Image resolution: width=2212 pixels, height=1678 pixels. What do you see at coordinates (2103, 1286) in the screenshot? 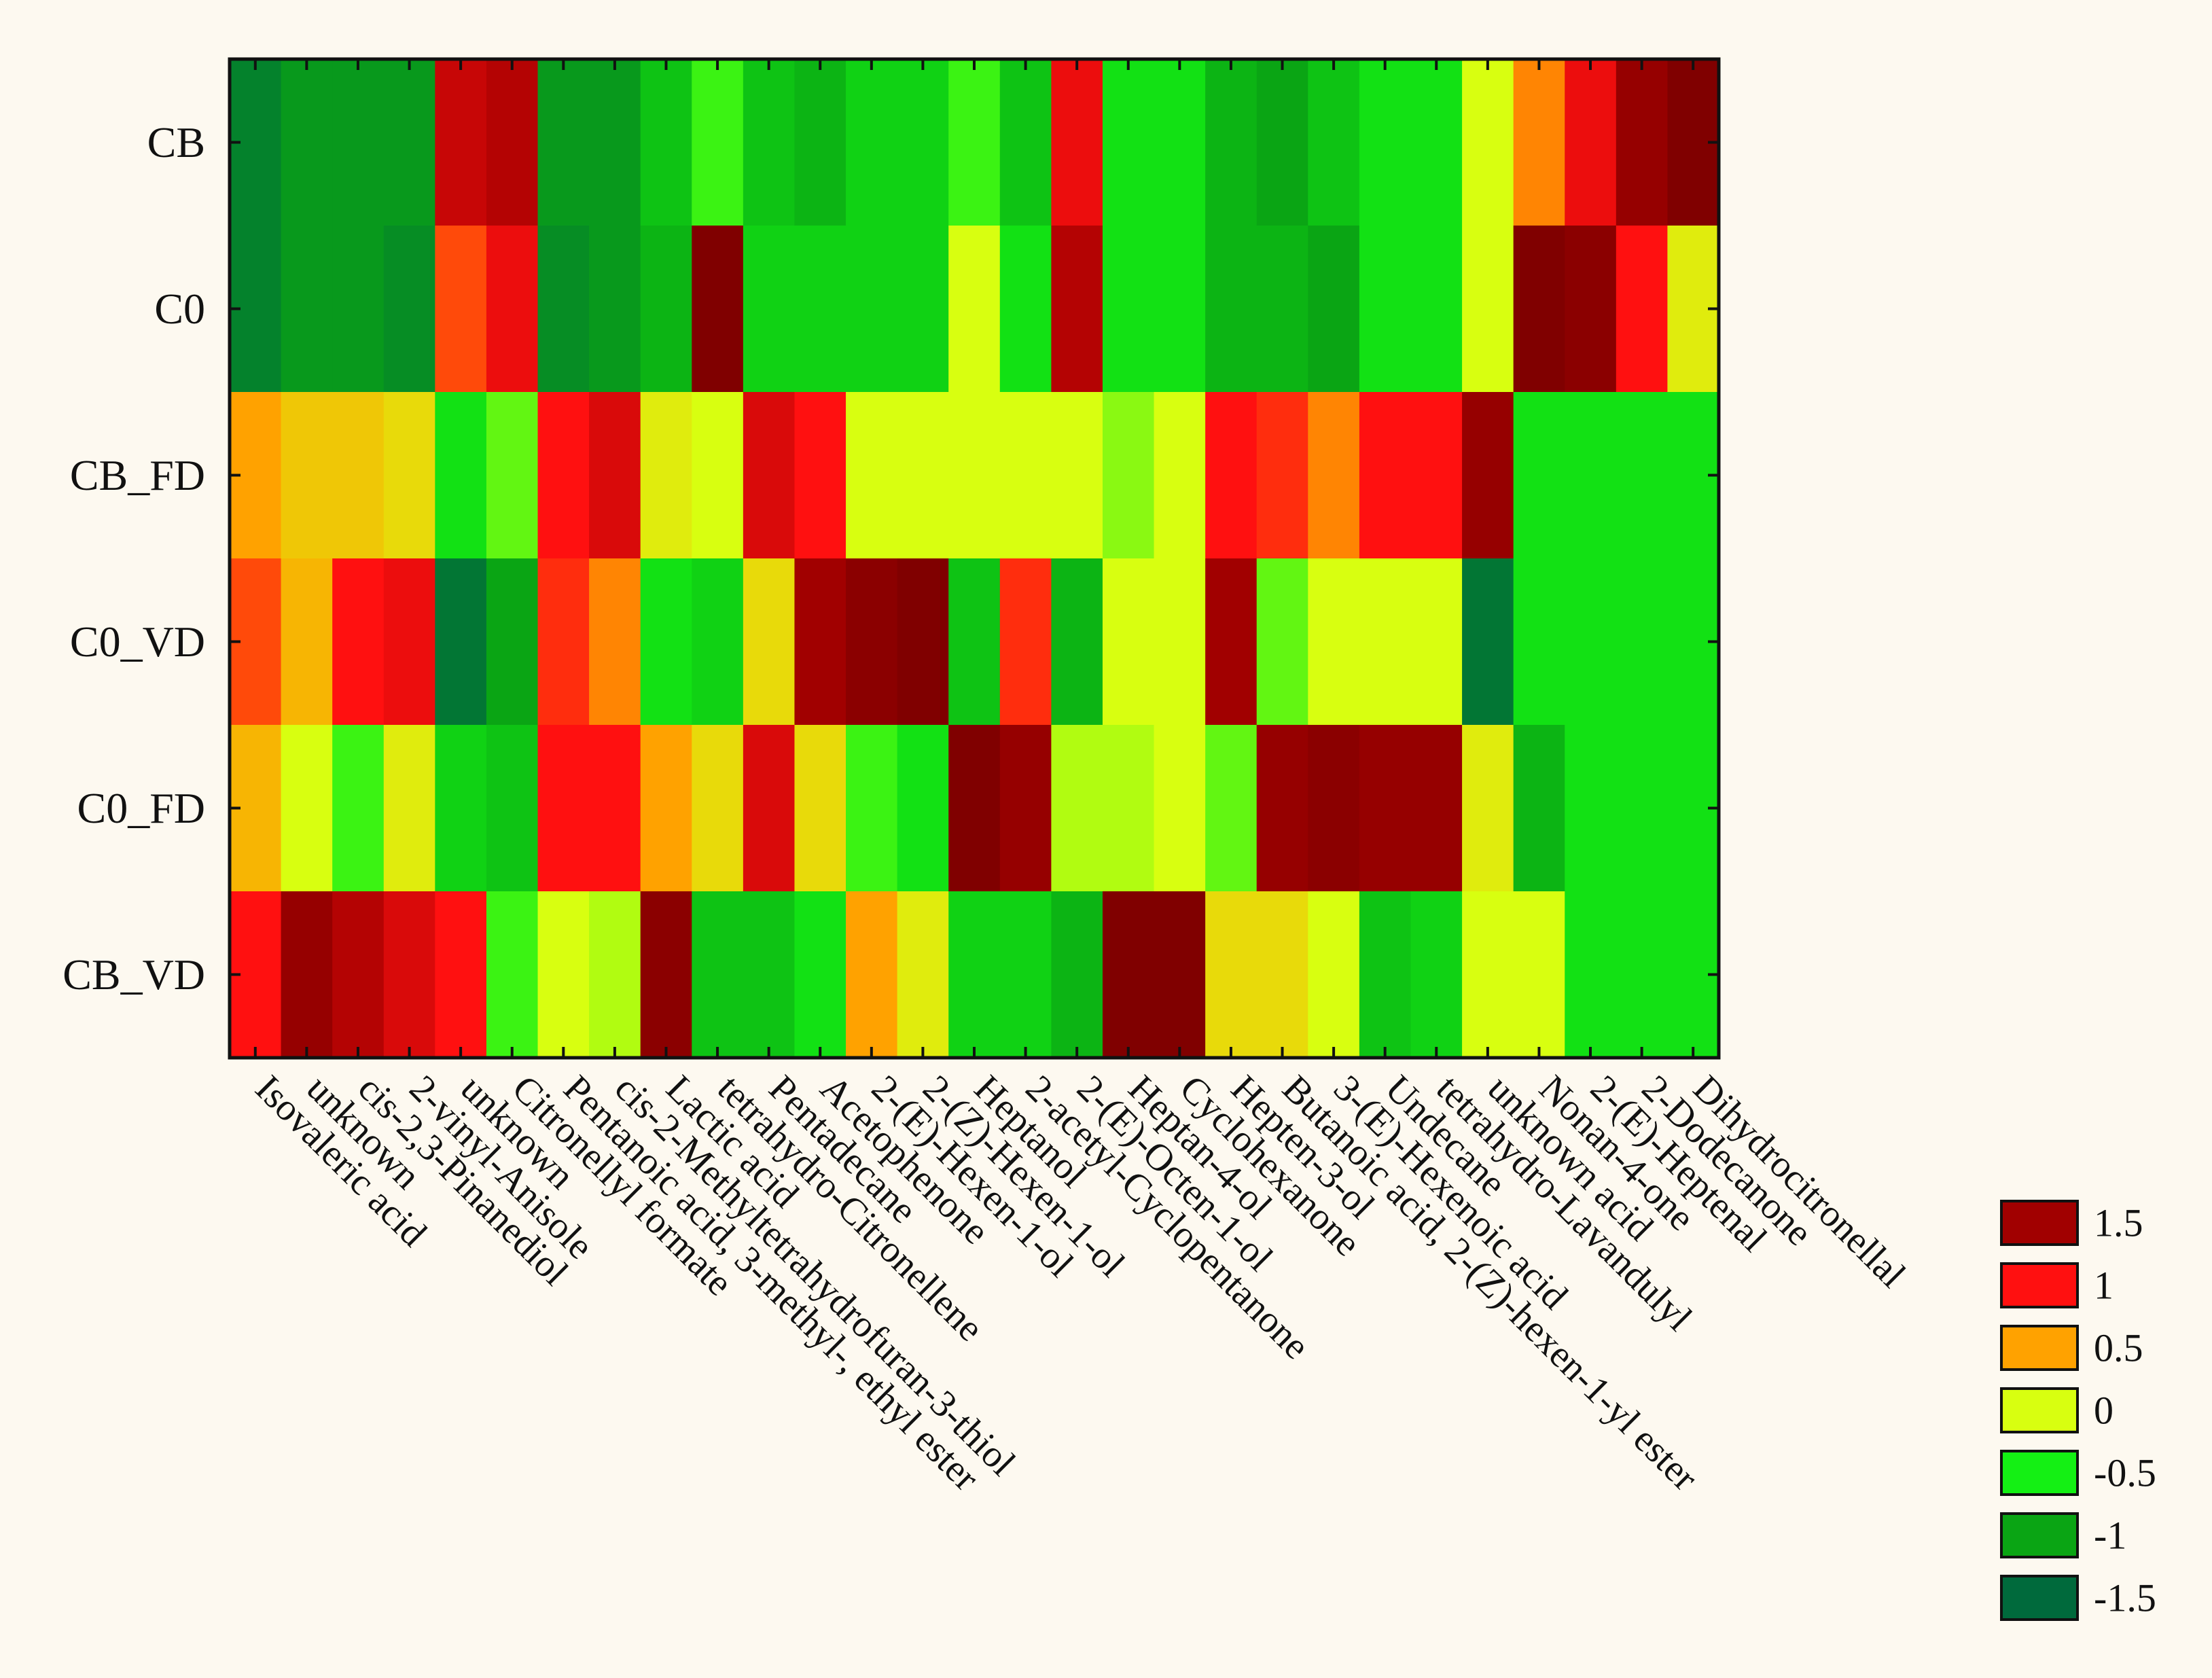
I see `legend-label: 1` at bounding box center [2103, 1286].